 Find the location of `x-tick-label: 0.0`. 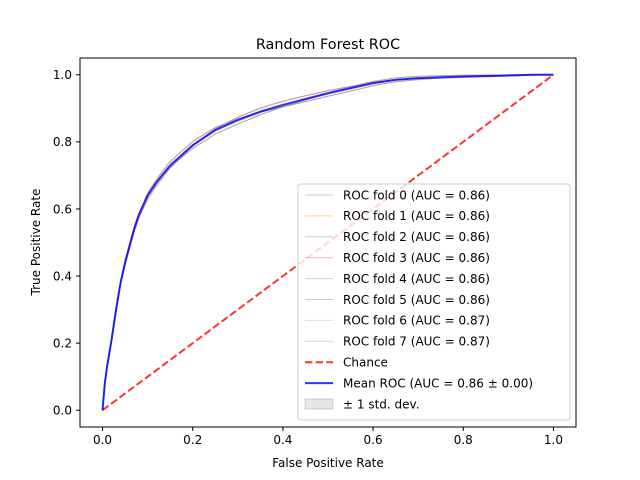

x-tick-label: 0.0 is located at coordinates (102, 440).